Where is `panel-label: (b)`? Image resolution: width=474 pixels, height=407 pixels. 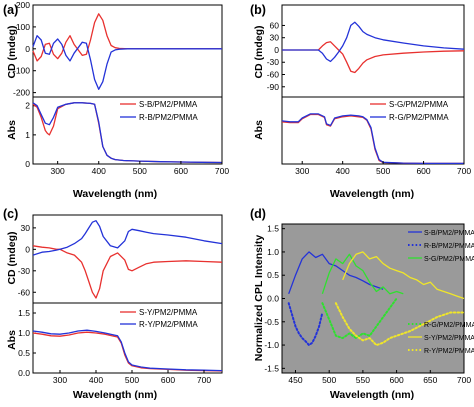 panel-label: (b) is located at coordinates (258, 10).